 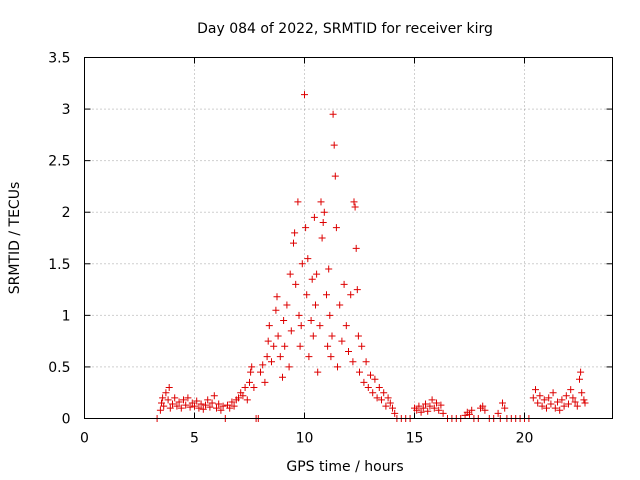 I want to click on x-tick-label: 15, so click(x=415, y=439).